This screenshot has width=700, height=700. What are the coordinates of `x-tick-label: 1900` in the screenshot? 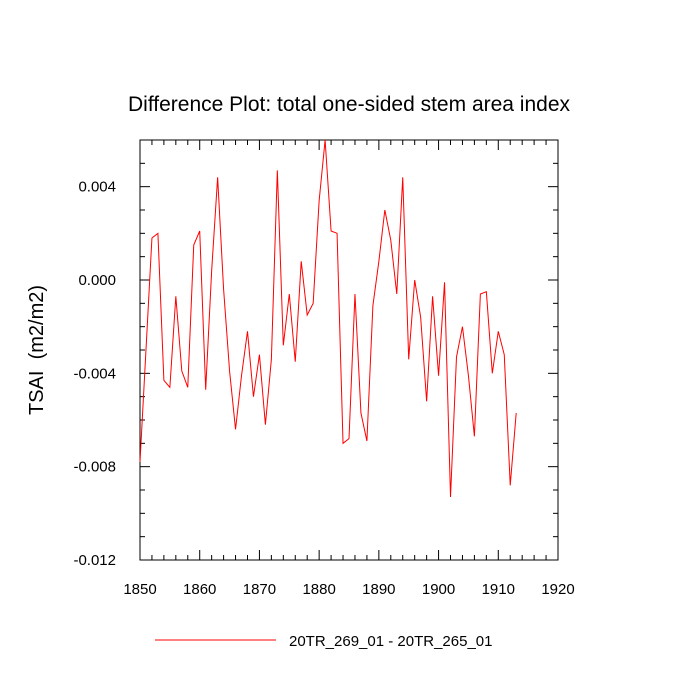 It's located at (438, 589).